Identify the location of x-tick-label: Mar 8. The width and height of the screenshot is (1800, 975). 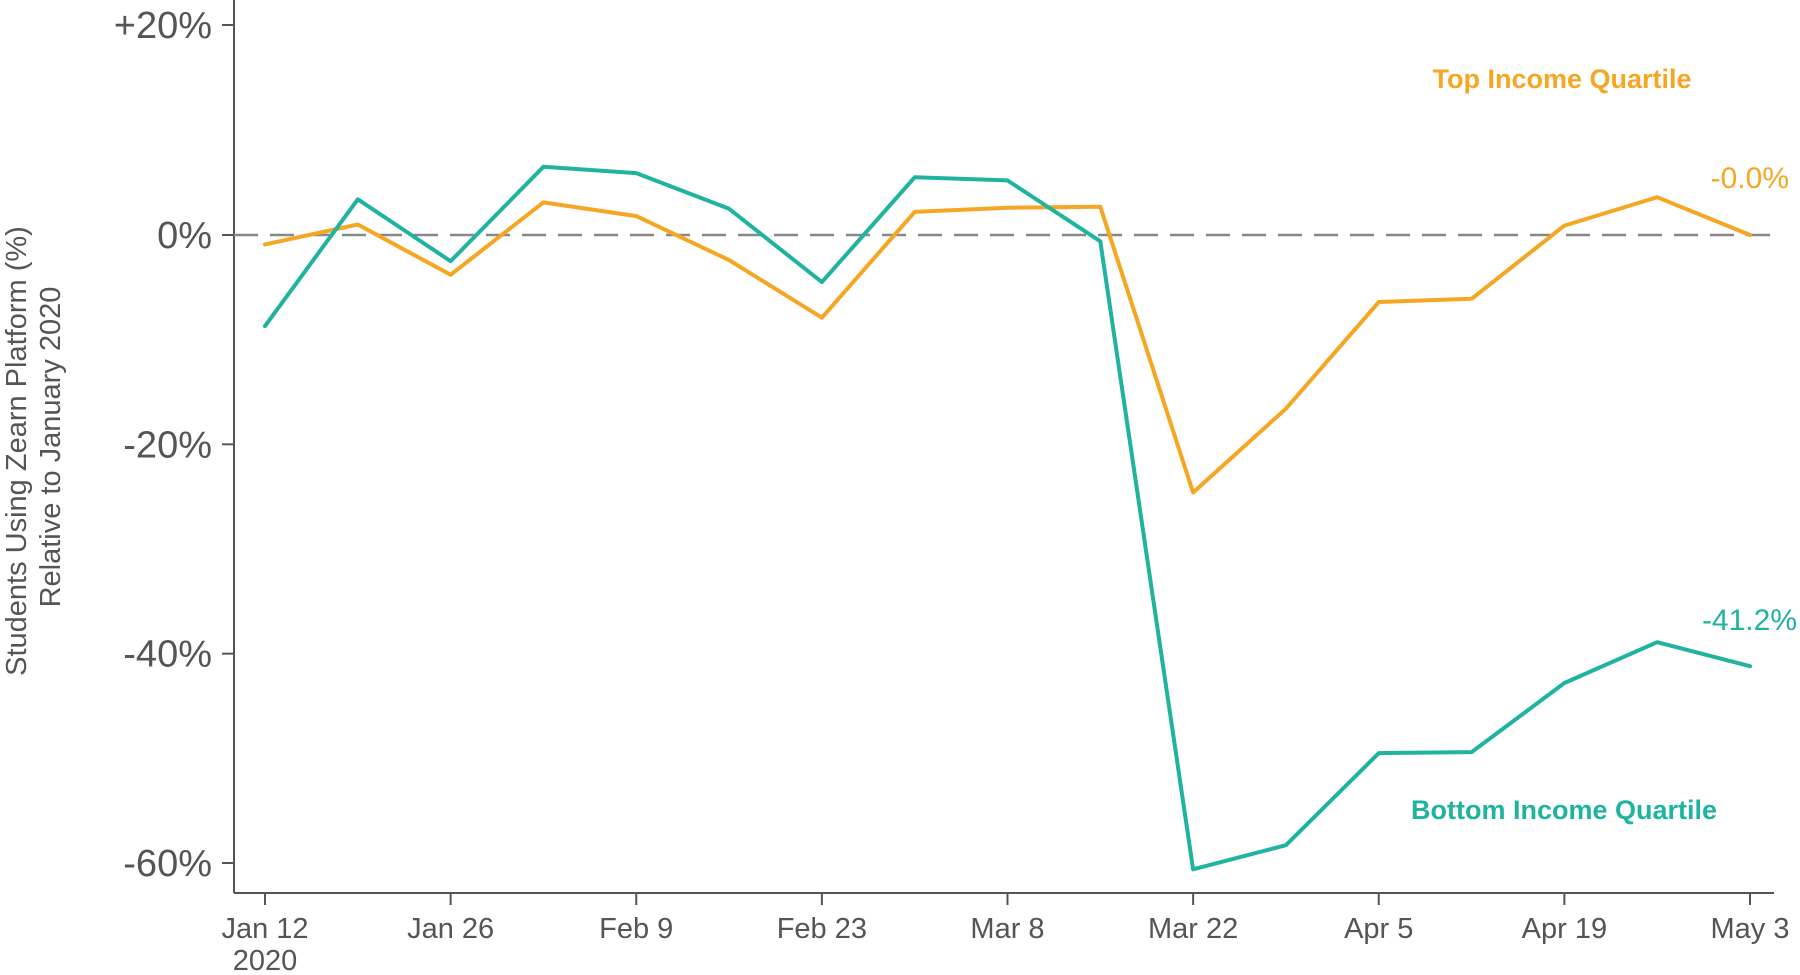
(1007, 929).